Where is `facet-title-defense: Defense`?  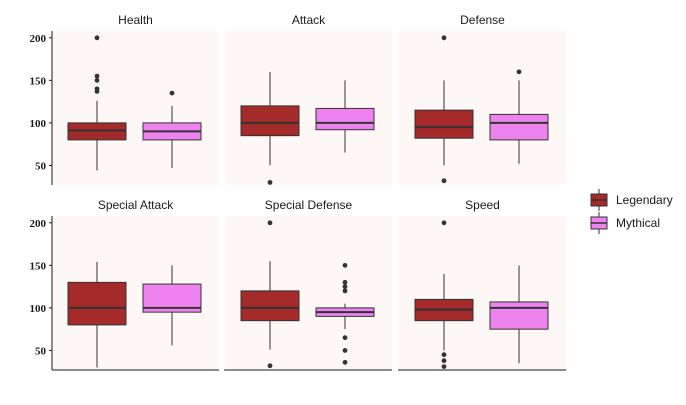 facet-title-defense: Defense is located at coordinates (482, 20).